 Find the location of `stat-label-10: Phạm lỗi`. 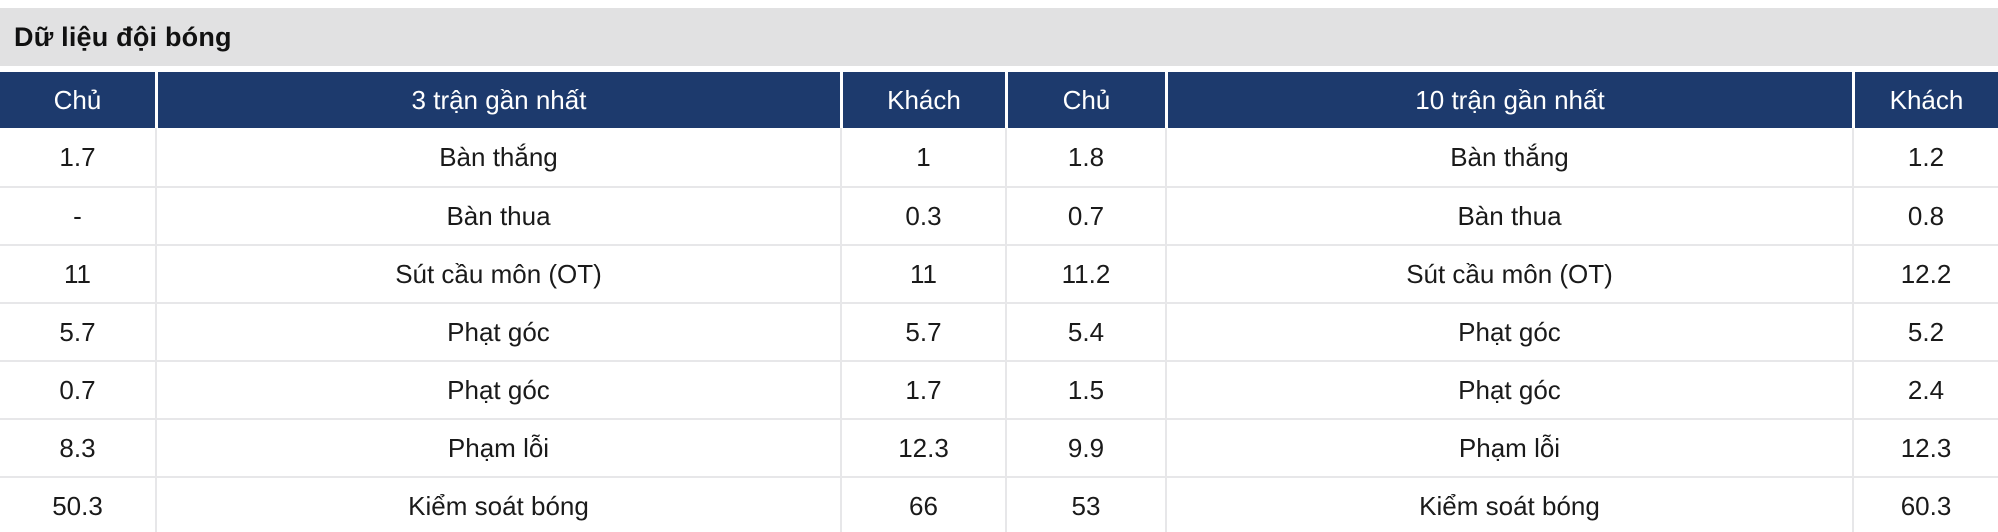

stat-label-10: Phạm lỗi is located at coordinates (1508, 448).